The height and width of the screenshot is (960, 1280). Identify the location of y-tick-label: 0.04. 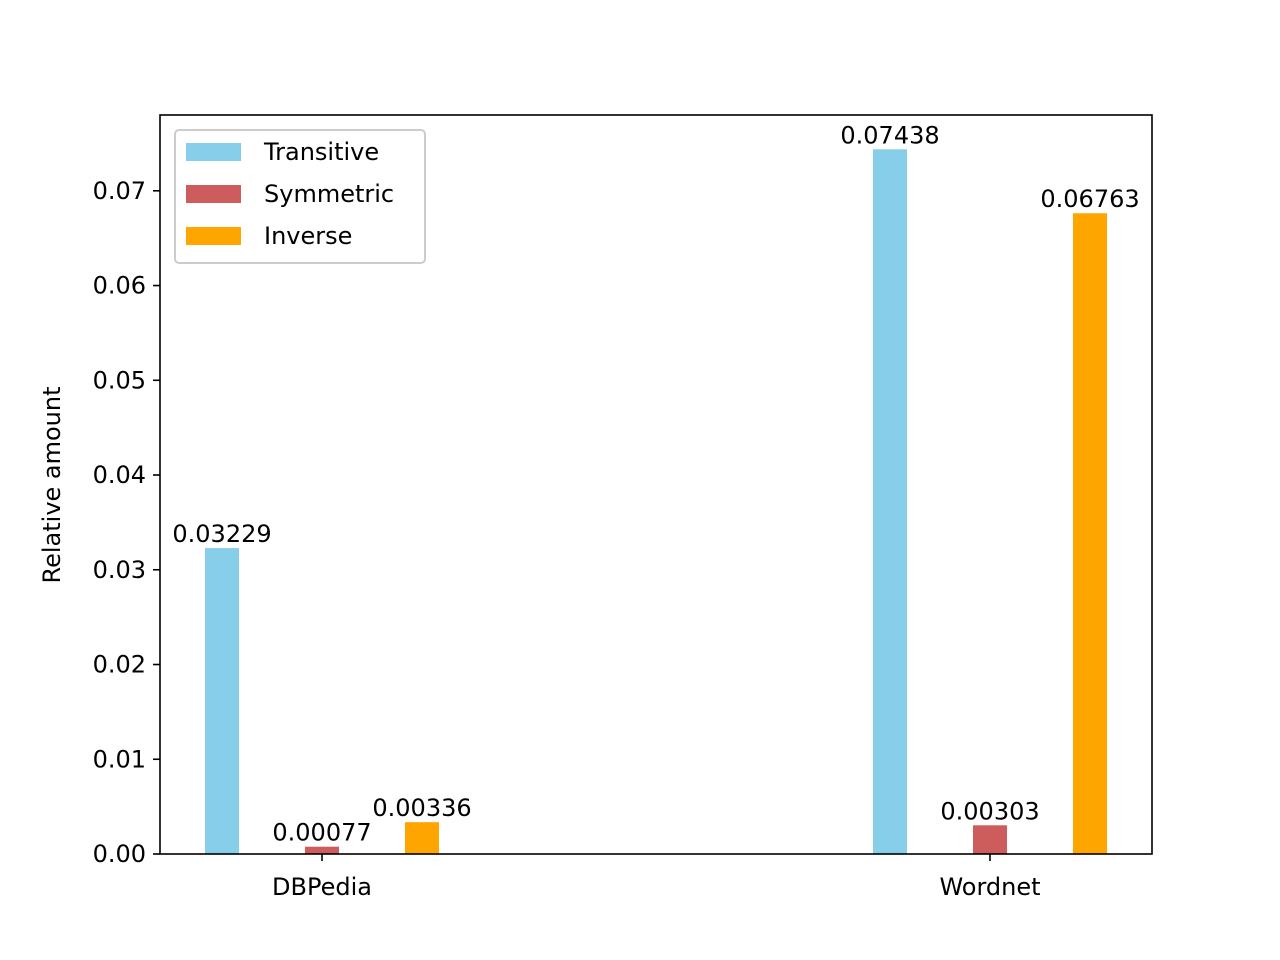
(119, 475).